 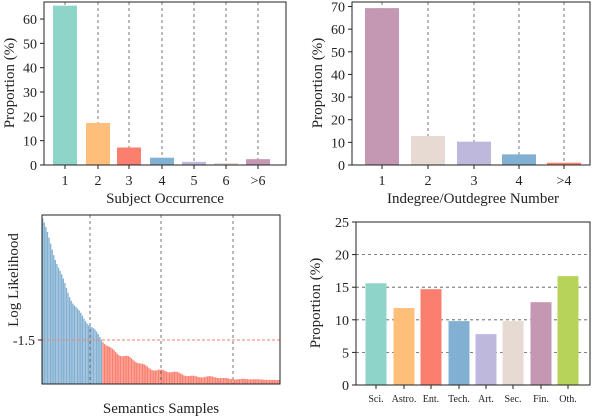 I want to click on y-tick-label: -1.5, so click(x=24, y=341).